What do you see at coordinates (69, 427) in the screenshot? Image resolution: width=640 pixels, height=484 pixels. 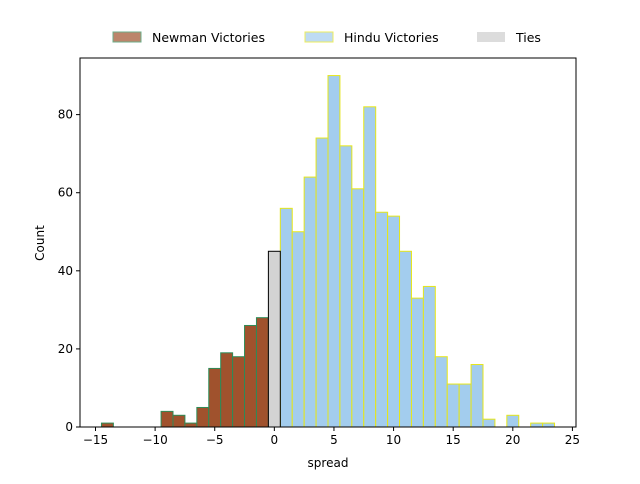 I see `y-tick-label-0: 0` at bounding box center [69, 427].